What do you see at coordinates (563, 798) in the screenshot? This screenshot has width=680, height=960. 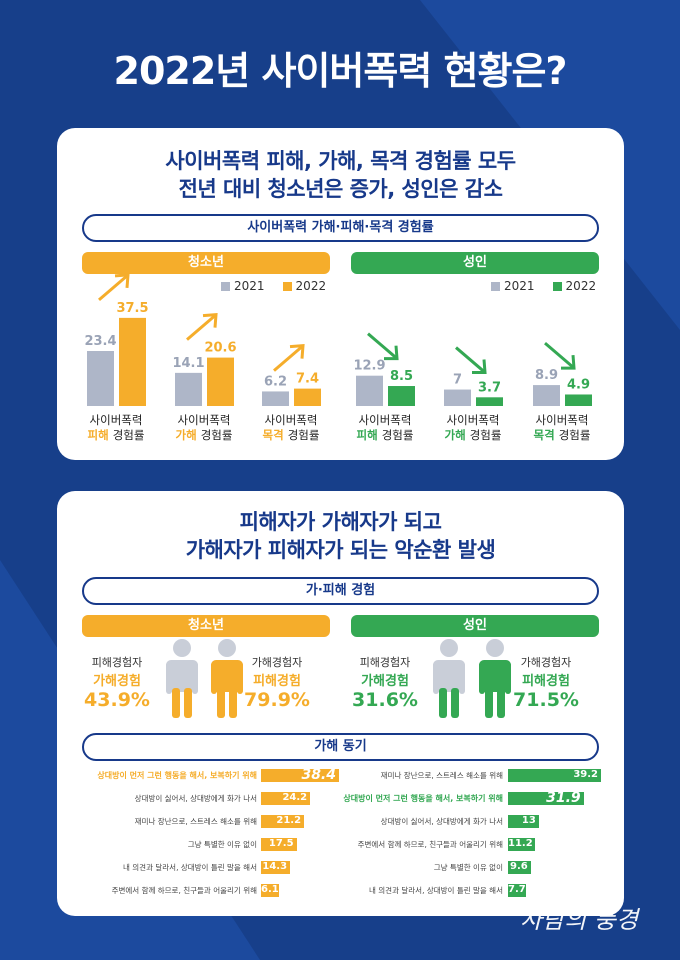 I see `motive-value: 31.9` at bounding box center [563, 798].